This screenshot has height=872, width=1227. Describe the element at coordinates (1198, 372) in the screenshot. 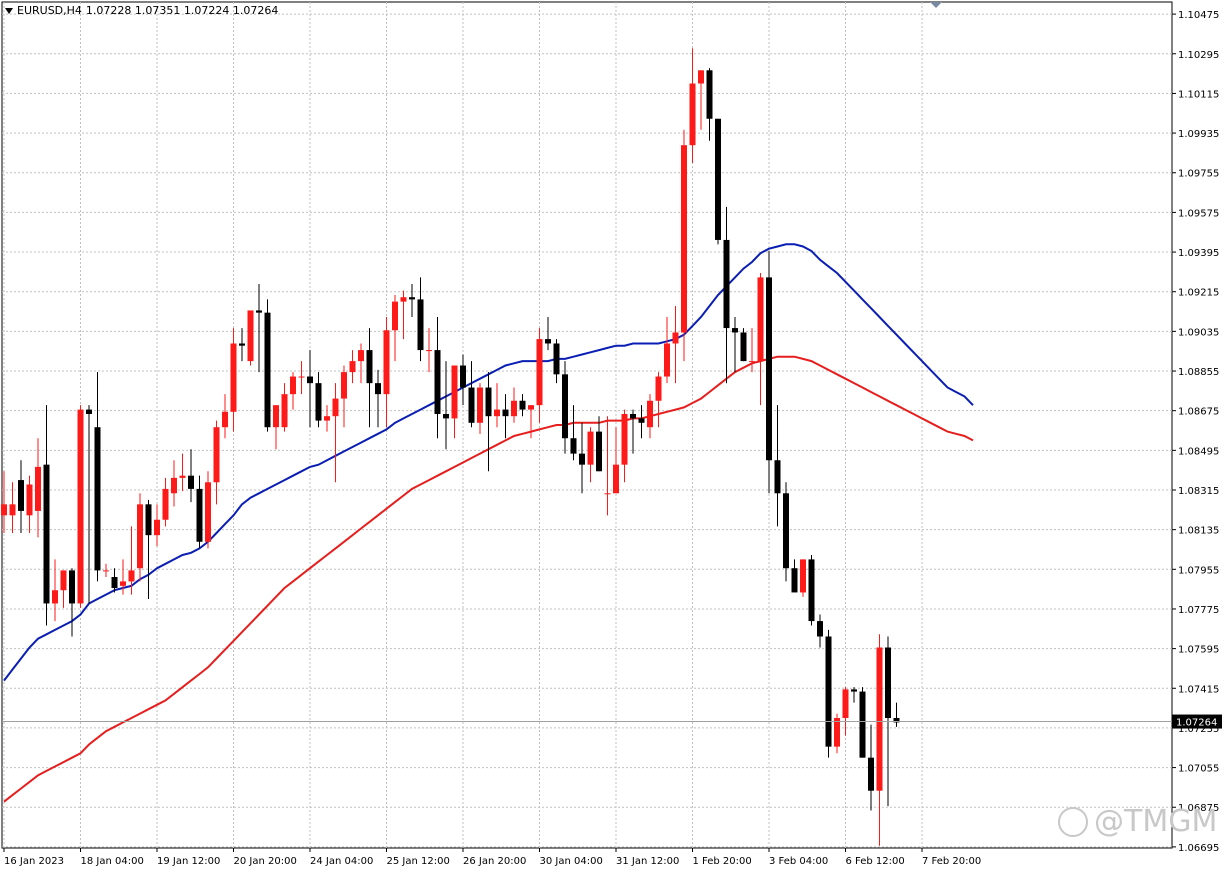

I see `y-tick-label: 1.08855` at that location.